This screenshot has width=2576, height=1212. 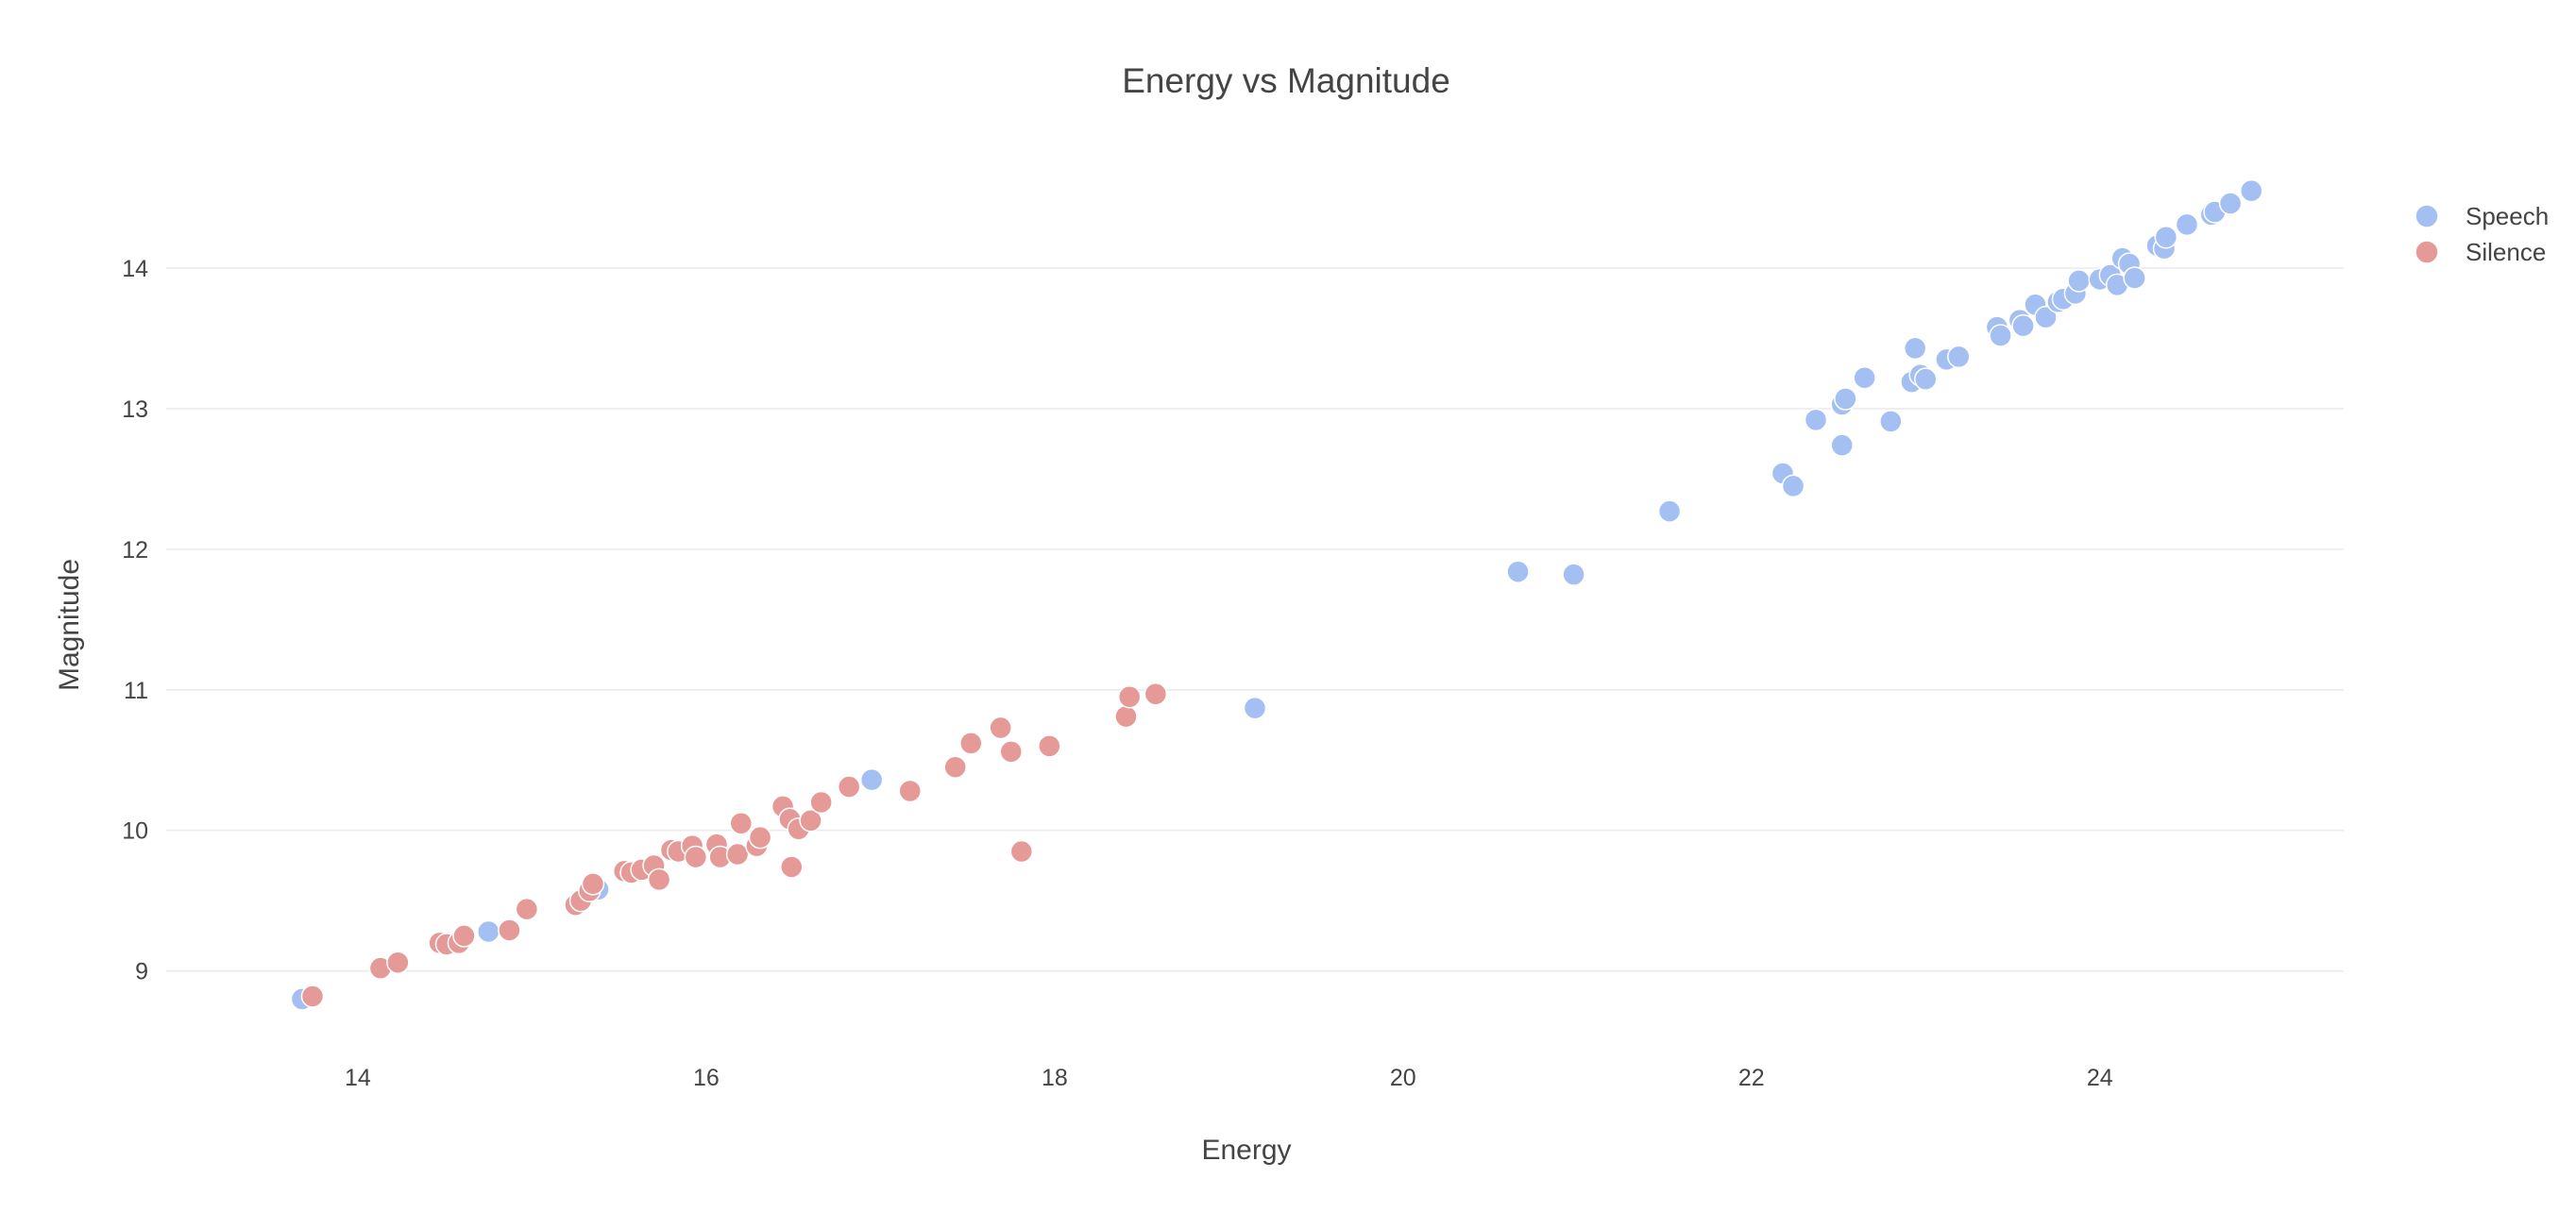 I want to click on x-axis-ticks: 14 16 18 20 22 24, so click(x=1229, y=1078).